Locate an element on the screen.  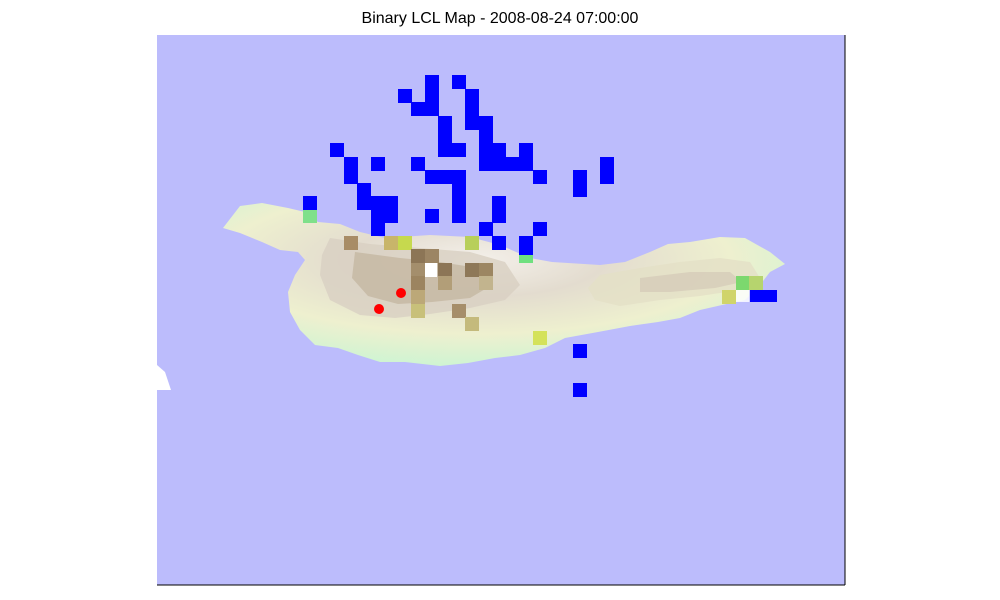
no-data-cells is located at coordinates (587, 282).